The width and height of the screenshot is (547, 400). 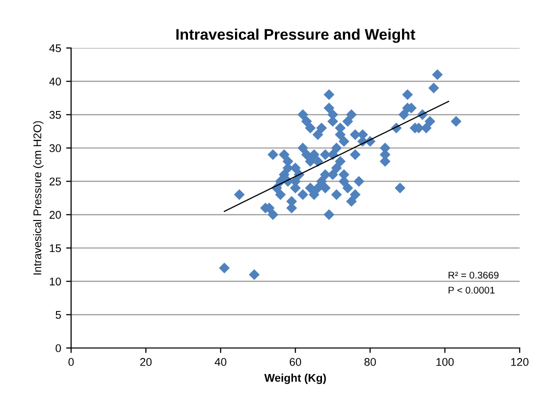 I want to click on y-tick-label: 30, so click(x=55, y=148).